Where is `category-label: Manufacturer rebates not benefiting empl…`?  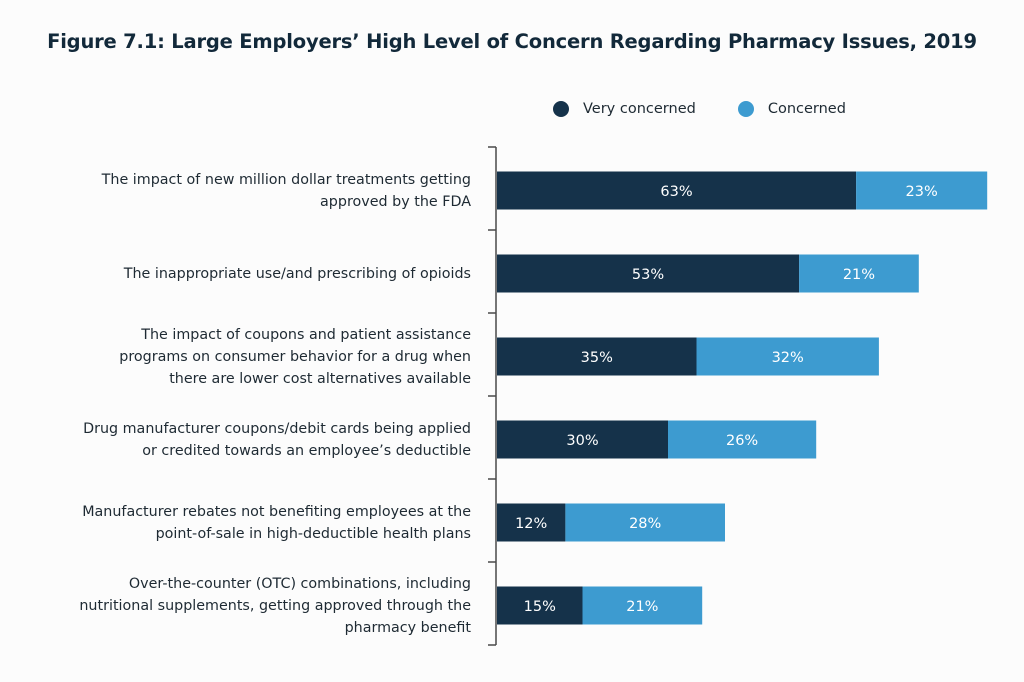
category-label: Manufacturer rebates not benefiting empl… is located at coordinates (276, 523).